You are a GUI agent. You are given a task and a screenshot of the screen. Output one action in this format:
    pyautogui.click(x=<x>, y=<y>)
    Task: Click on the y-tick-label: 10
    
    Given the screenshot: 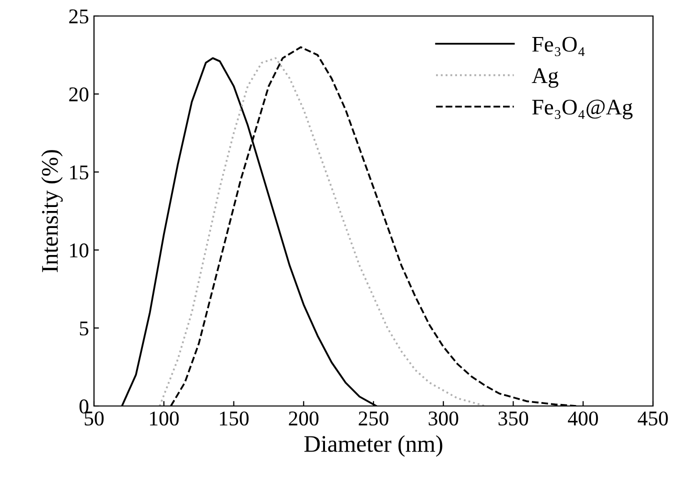 What is the action you would take?
    pyautogui.click(x=79, y=250)
    